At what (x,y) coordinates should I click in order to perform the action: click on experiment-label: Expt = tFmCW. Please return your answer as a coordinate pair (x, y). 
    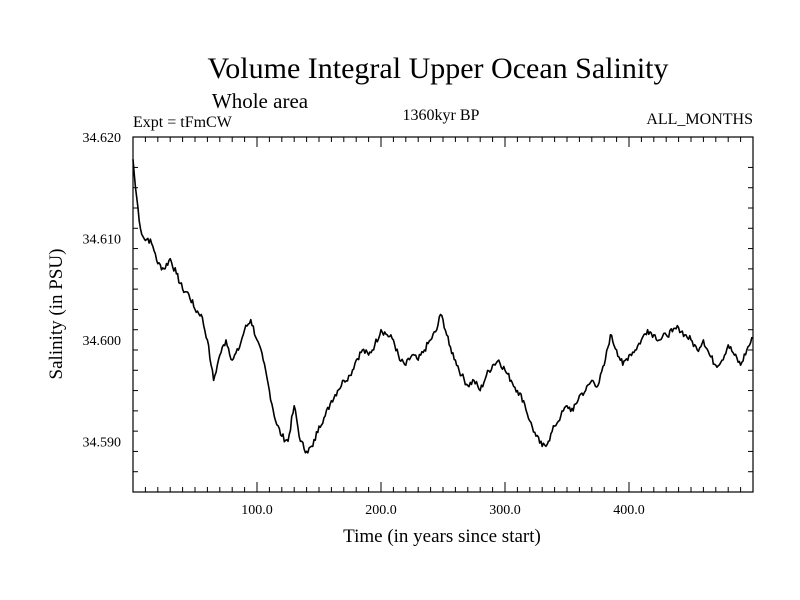
    Looking at the image, I should click on (183, 122).